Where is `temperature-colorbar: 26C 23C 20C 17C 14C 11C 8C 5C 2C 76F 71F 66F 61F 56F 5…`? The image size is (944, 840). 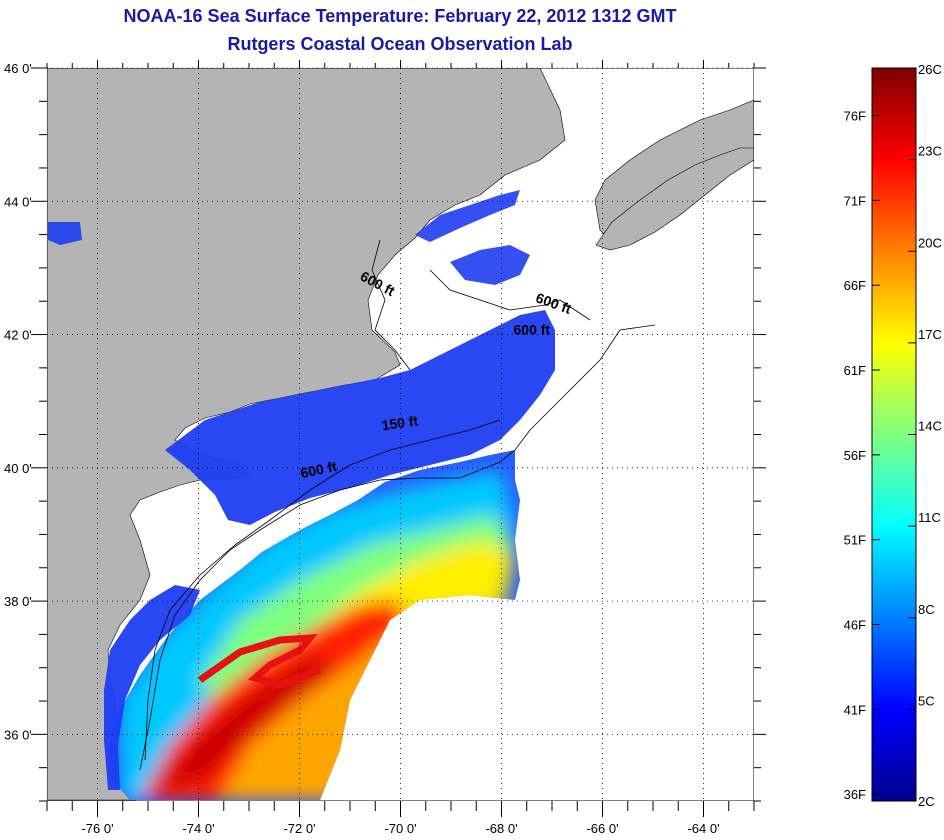
temperature-colorbar: 26C 23C 20C 17C 14C 11C 8C 5C 2C 76F 71F 66F 61F 56F 5… is located at coordinates (893, 435).